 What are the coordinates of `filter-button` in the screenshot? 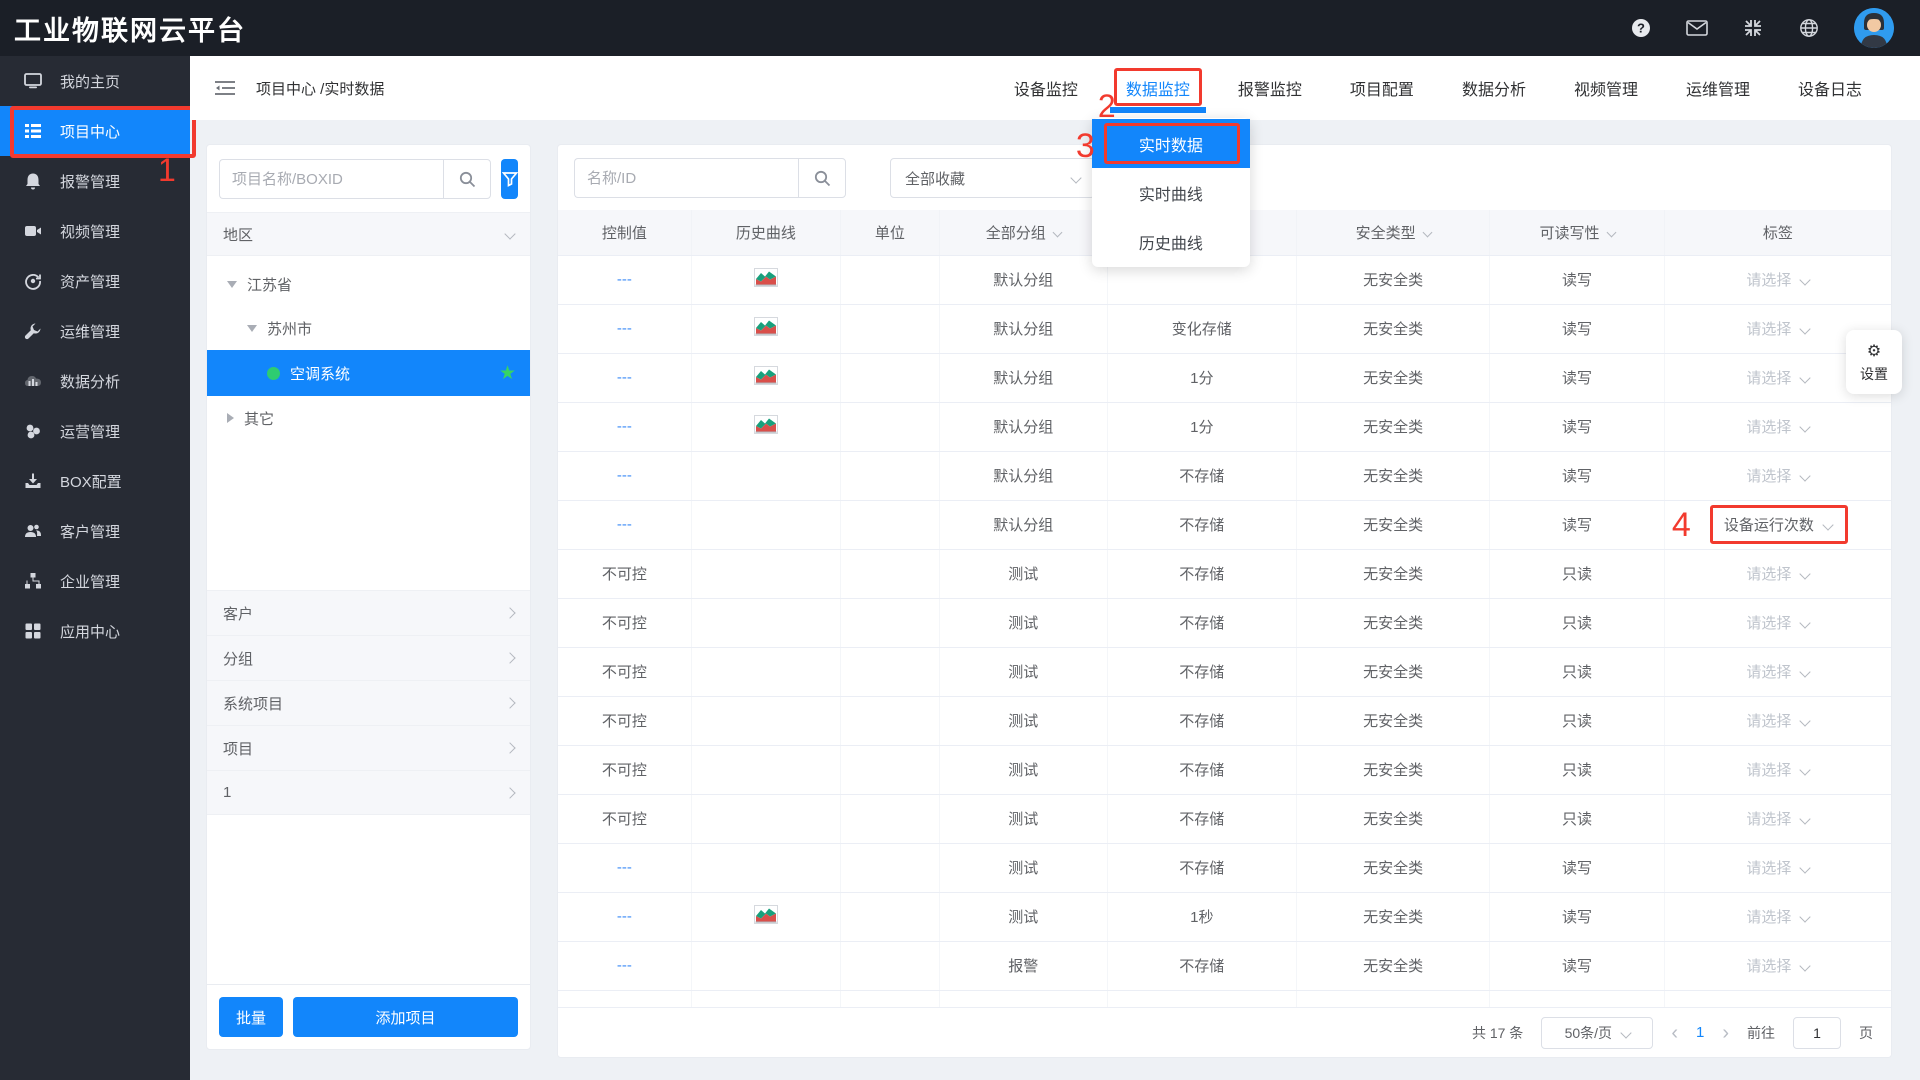 It's located at (509, 179).